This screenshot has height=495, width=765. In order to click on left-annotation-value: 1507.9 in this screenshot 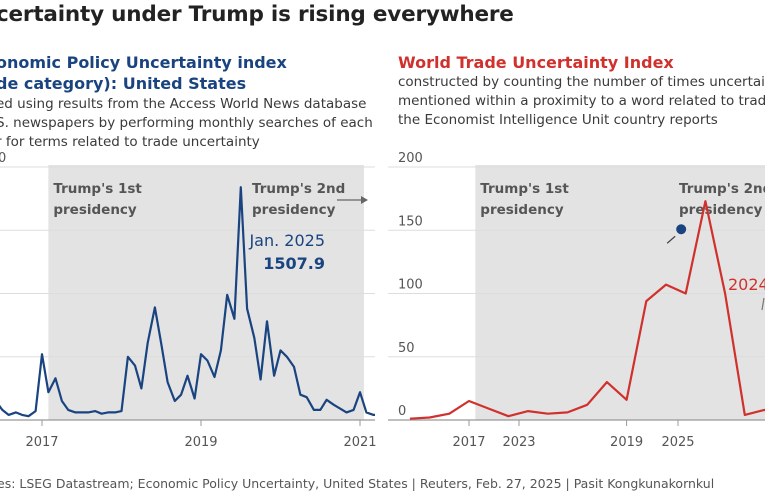, I will do `click(294, 263)`.